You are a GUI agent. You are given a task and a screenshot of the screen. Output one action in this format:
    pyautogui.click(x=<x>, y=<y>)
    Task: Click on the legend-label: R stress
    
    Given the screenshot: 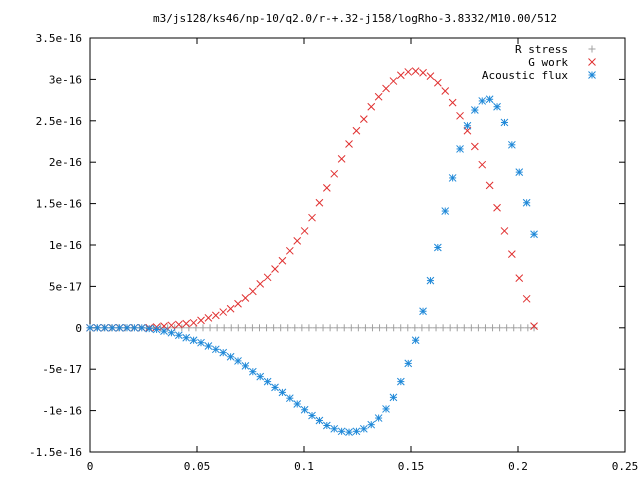 What is the action you would take?
    pyautogui.click(x=541, y=49)
    